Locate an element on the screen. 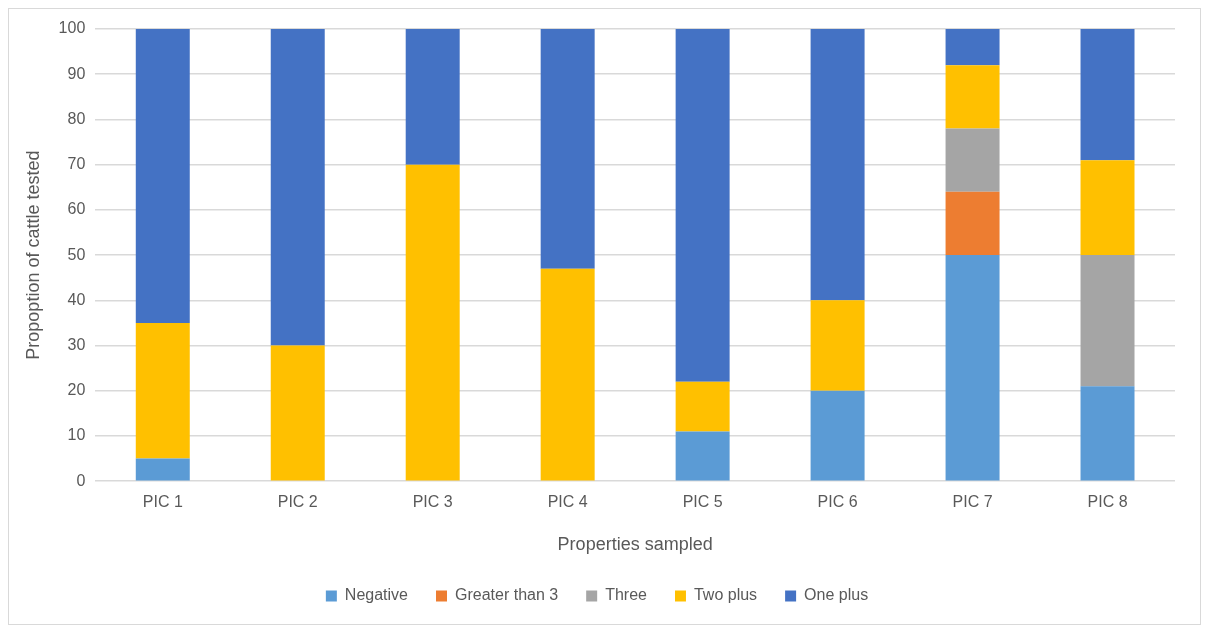  x-tick-label: PIC 5 is located at coordinates (702, 502).